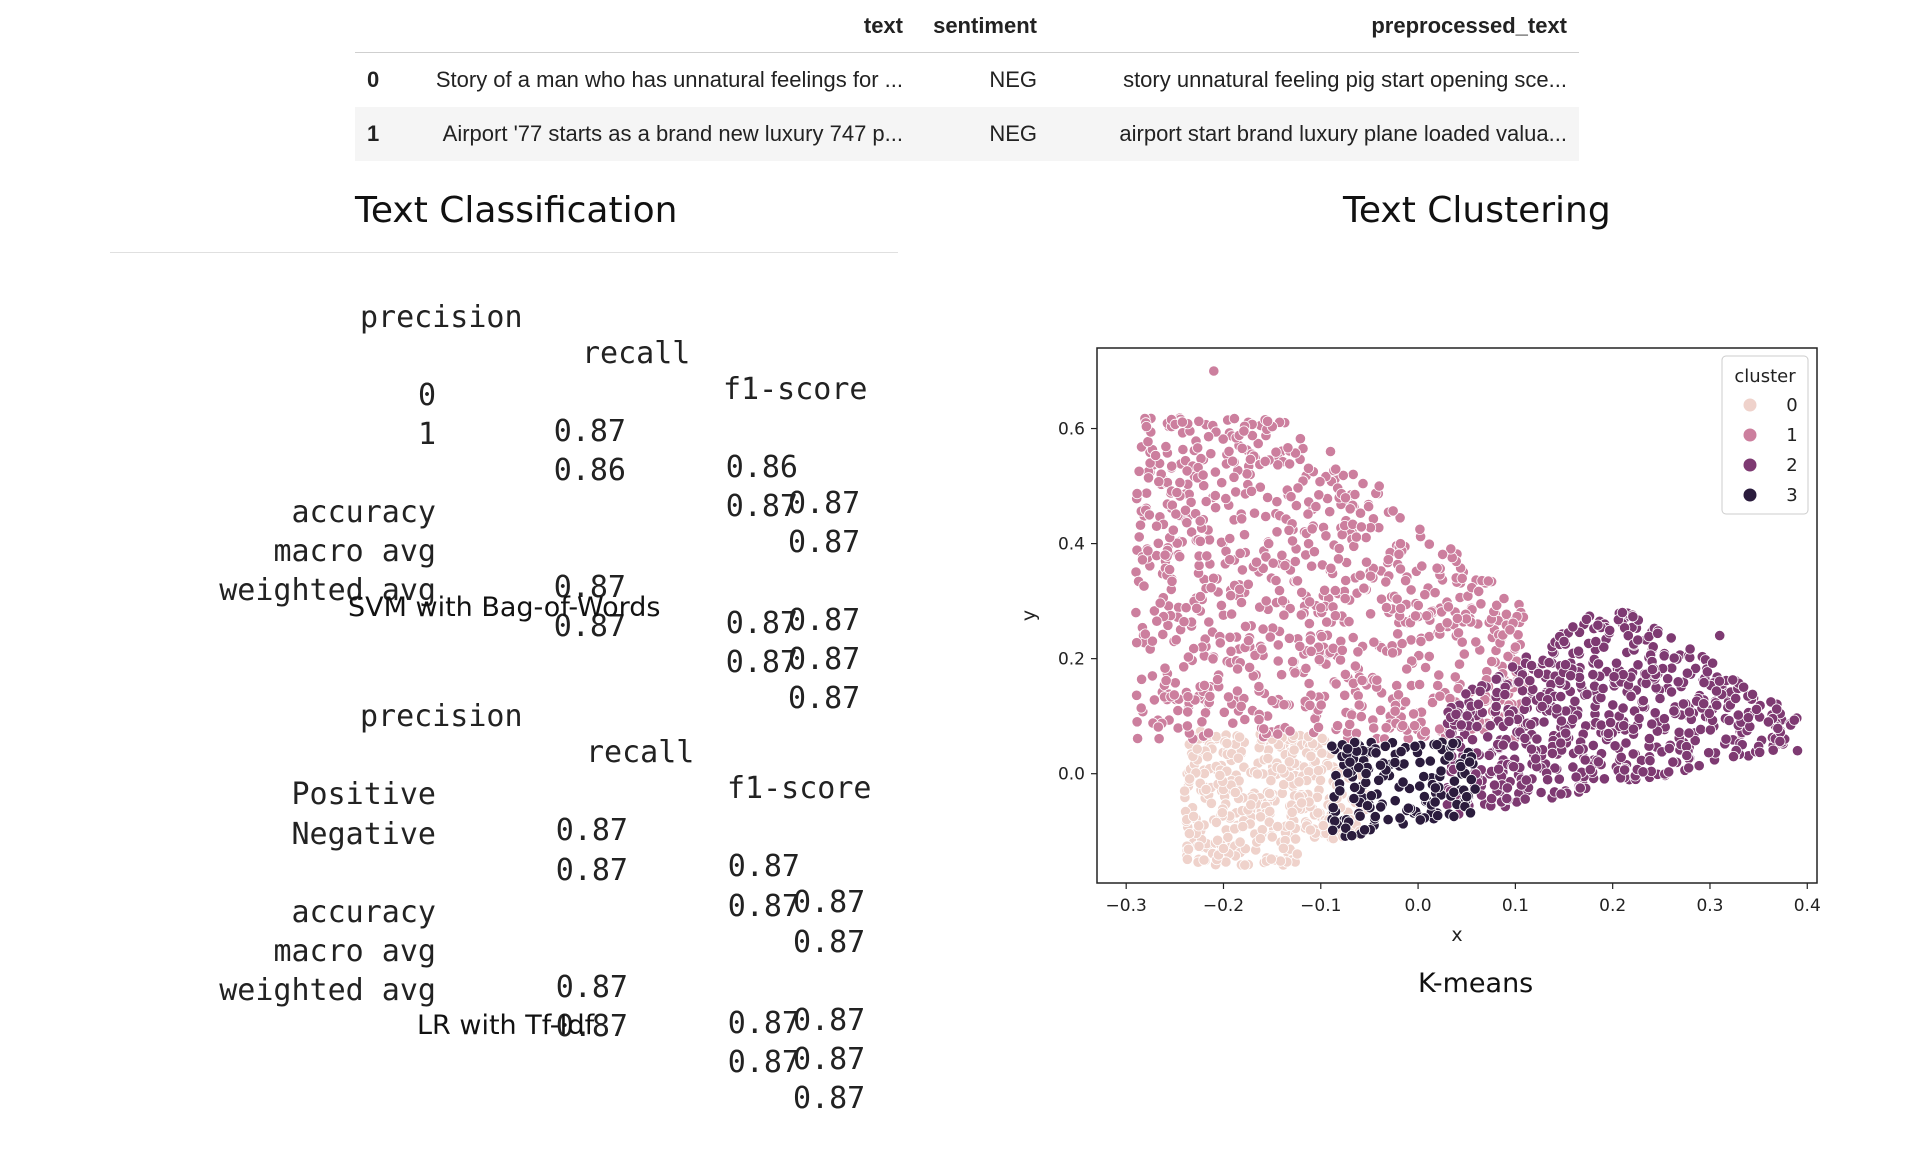 This screenshot has width=1920, height=1153. What do you see at coordinates (383, 134) in the screenshot?
I see `row-index: 1` at bounding box center [383, 134].